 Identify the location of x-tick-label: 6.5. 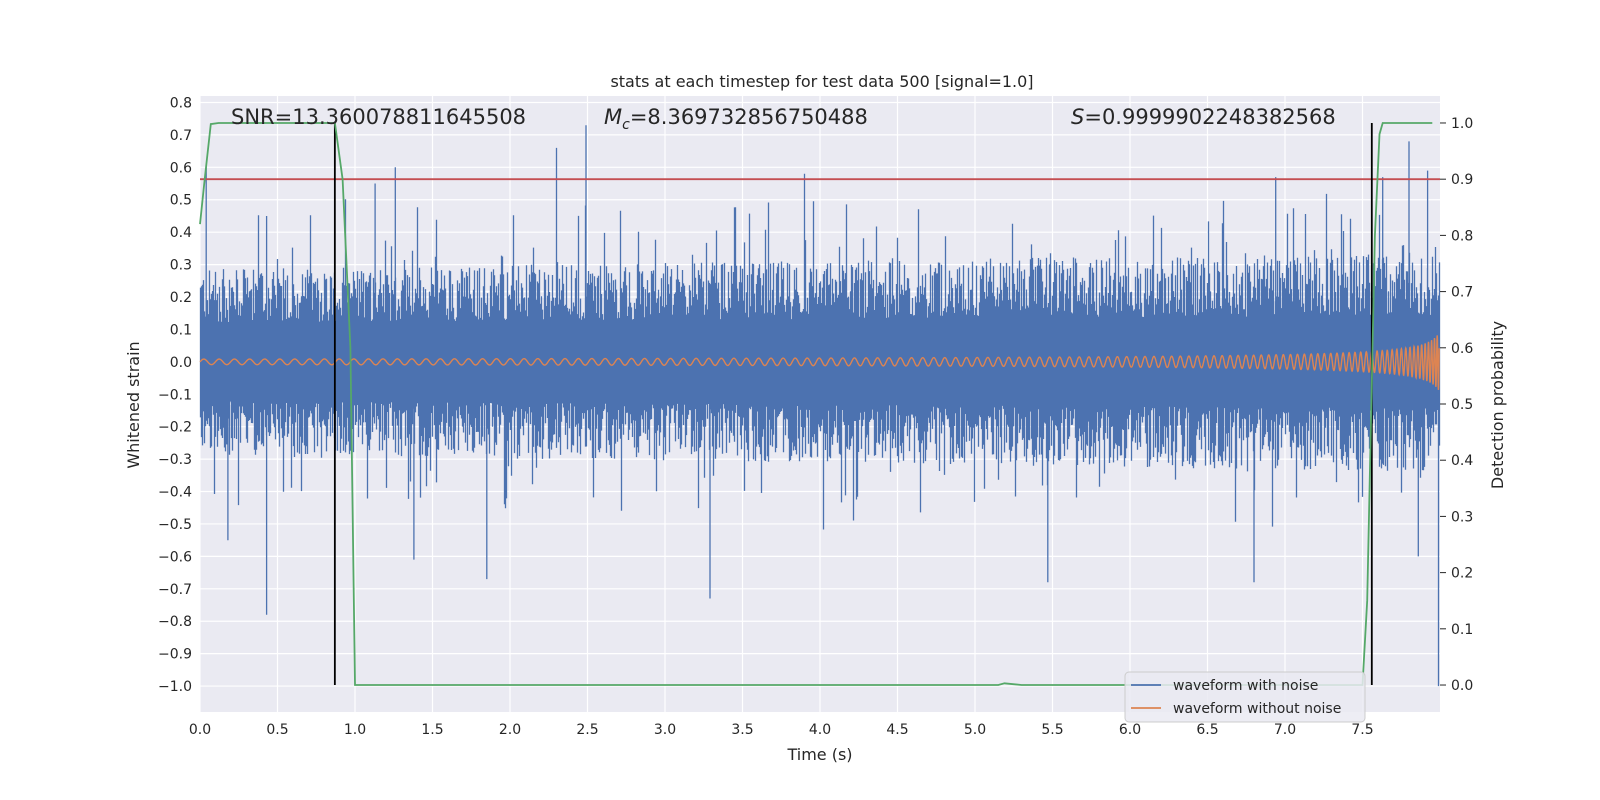
(1207, 730).